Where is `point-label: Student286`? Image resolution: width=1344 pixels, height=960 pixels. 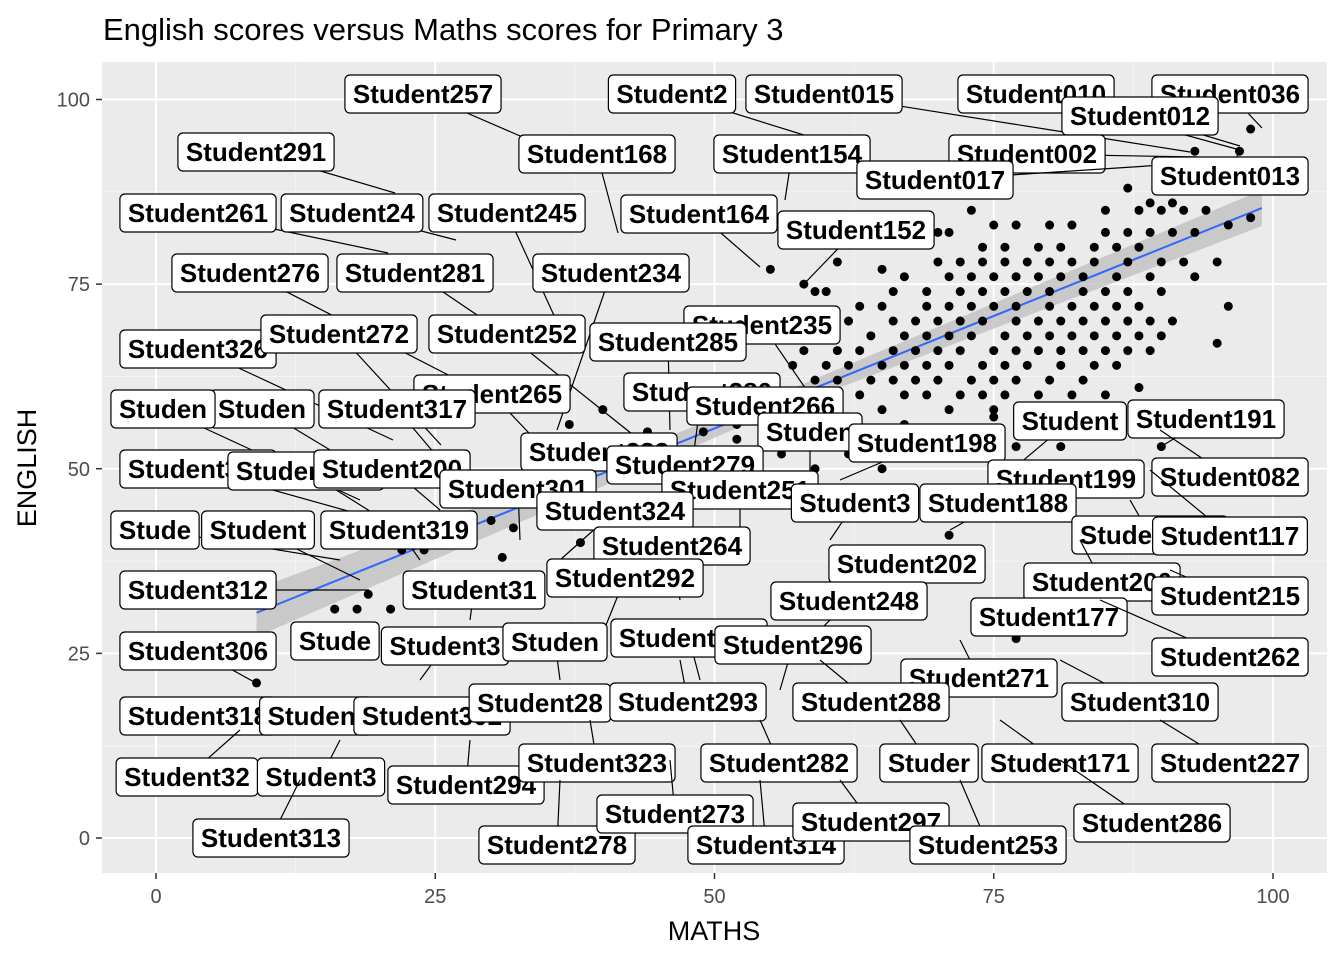 point-label: Student286 is located at coordinates (1145, 801).